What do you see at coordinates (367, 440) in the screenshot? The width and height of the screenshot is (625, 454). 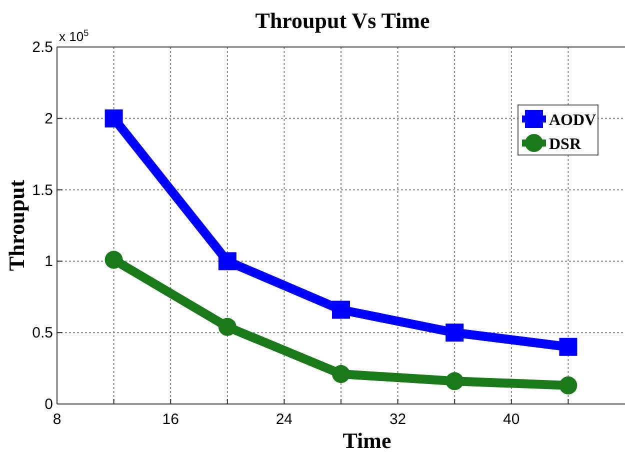 I see `x-axis-title: Time` at bounding box center [367, 440].